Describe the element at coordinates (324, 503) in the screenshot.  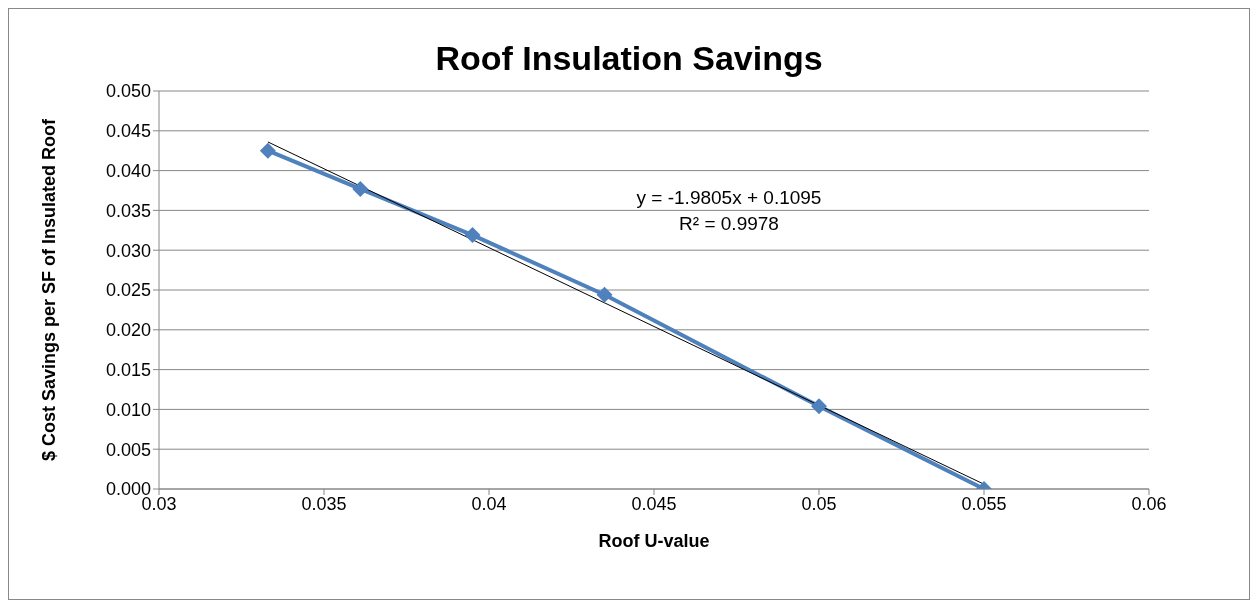
I see `x-tick-label: 0.035` at that location.